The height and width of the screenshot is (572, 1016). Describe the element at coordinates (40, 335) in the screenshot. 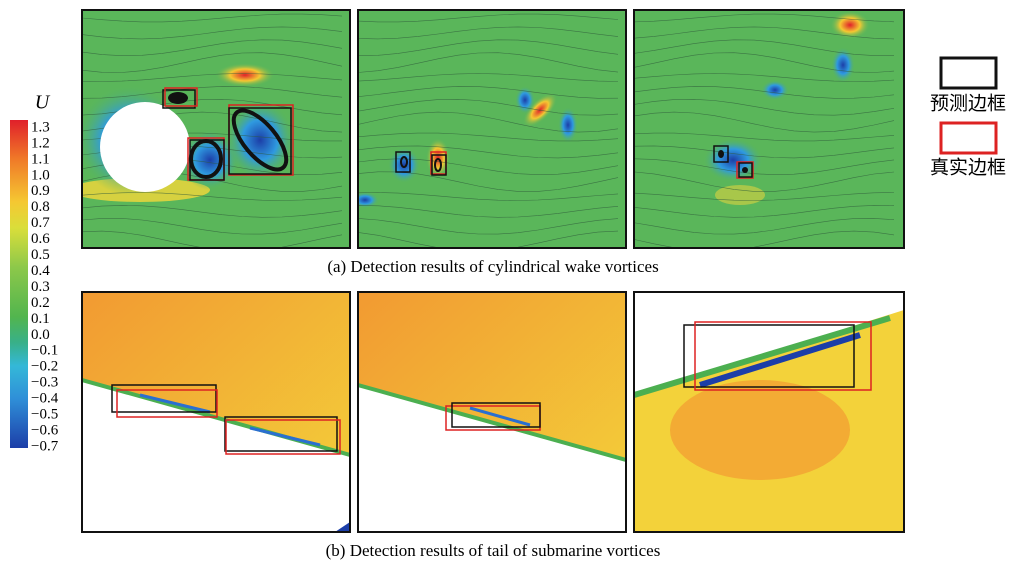

I see `colorbar-tick-label: 0.0` at that location.